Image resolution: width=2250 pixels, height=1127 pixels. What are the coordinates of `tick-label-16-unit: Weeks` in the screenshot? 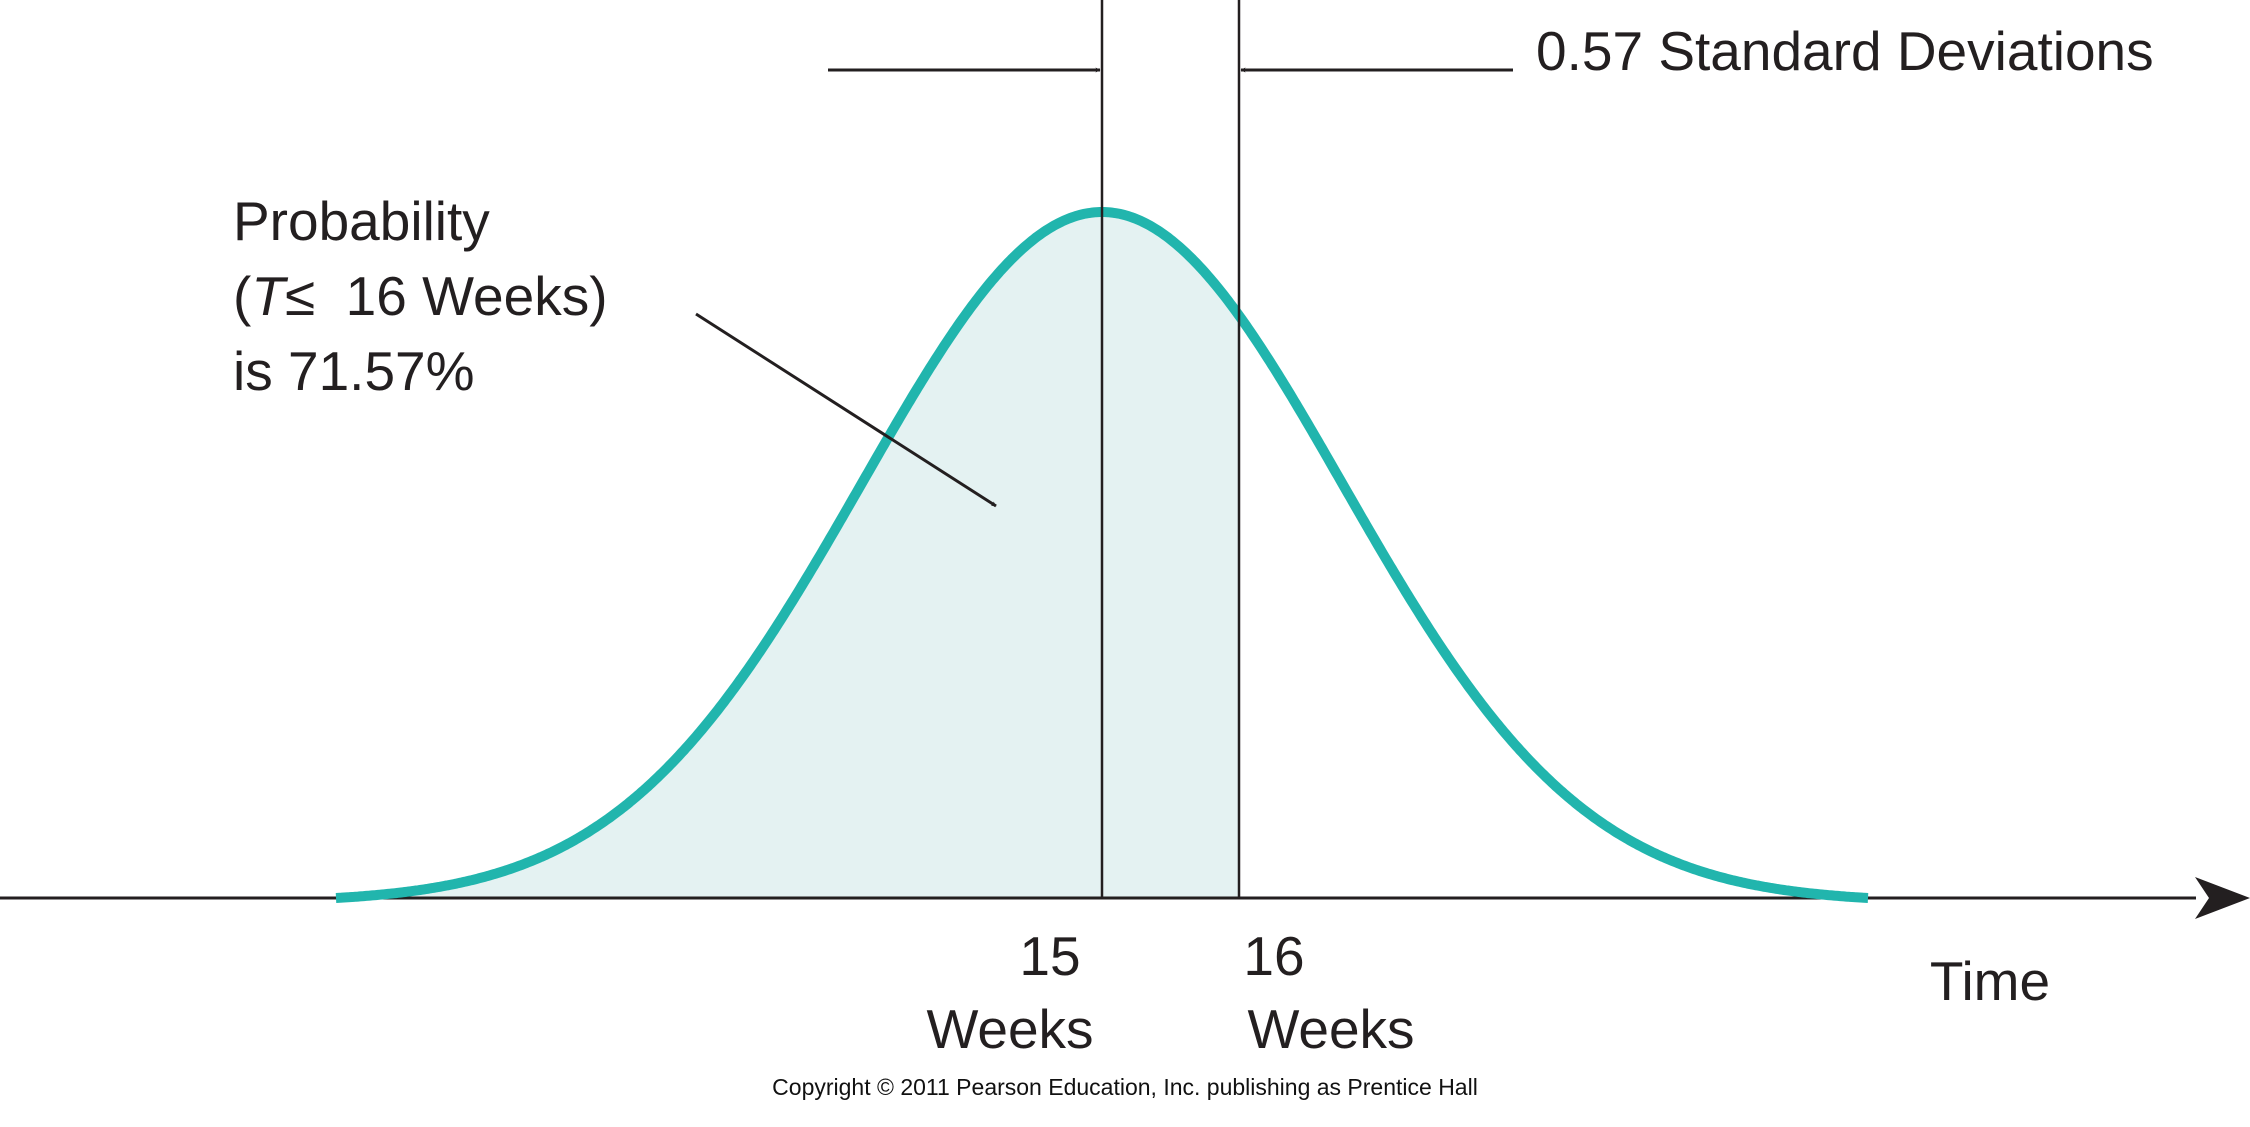 It's located at (1330, 1029).